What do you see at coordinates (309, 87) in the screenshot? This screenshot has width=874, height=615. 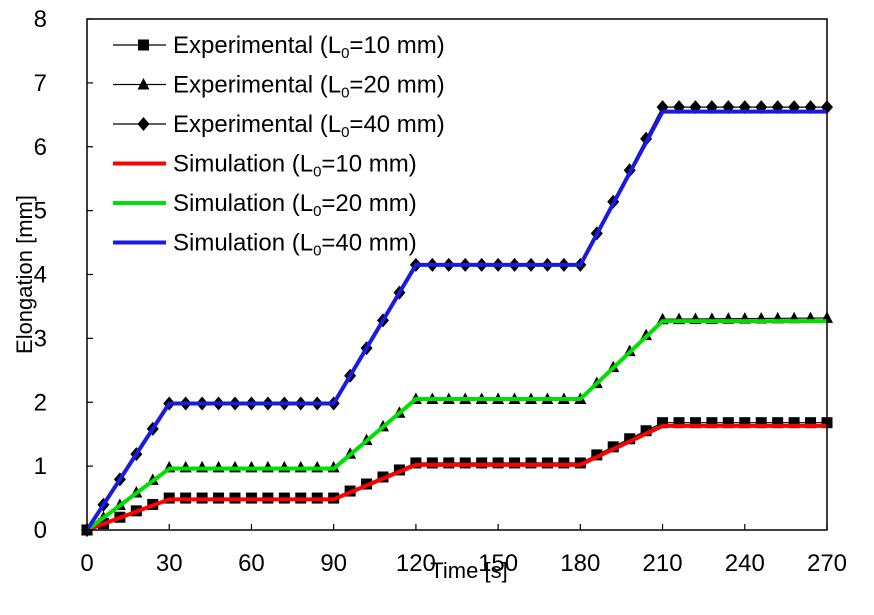 I see `legend-label: Experimental (L0=20 mm)` at bounding box center [309, 87].